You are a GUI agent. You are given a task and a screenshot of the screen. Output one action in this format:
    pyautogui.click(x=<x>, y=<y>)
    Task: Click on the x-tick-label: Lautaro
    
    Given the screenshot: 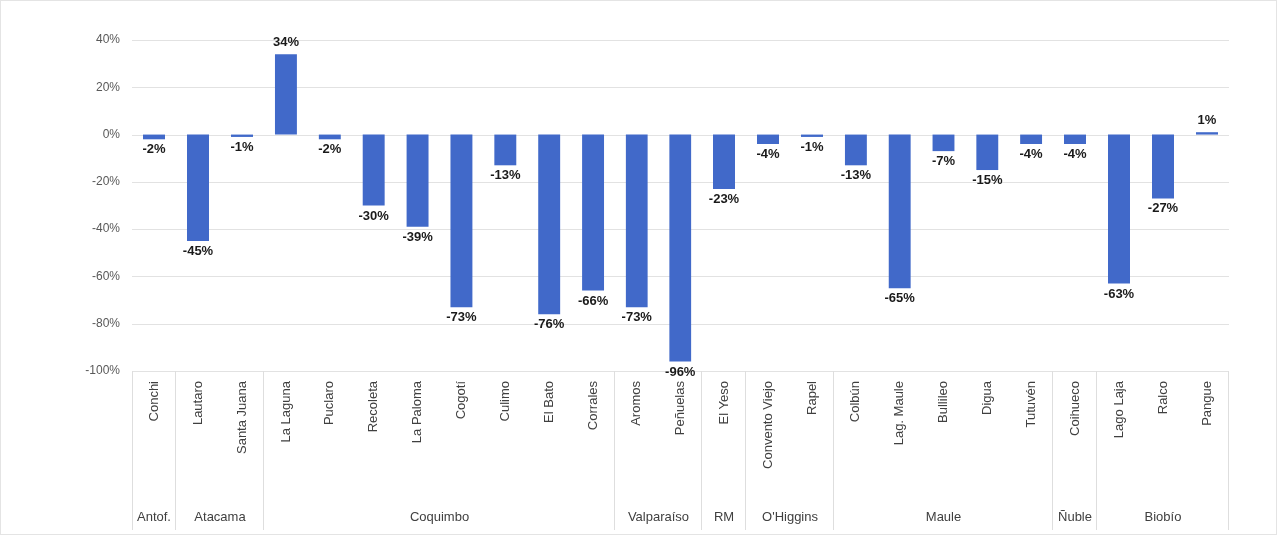 What is the action you would take?
    pyautogui.click(x=197, y=403)
    